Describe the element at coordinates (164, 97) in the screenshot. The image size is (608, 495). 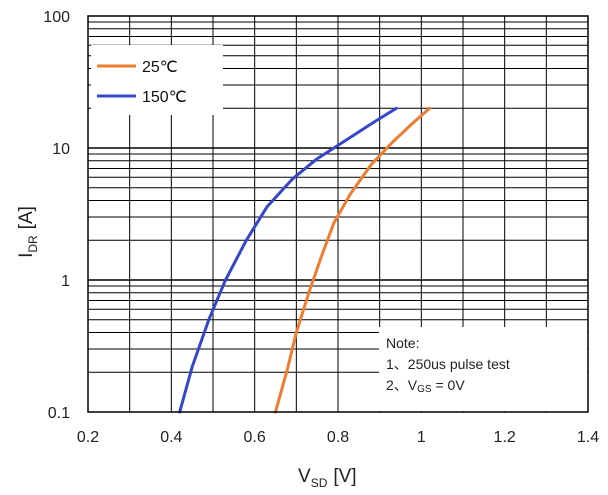
I see `legend-label-150c: 150℃` at that location.